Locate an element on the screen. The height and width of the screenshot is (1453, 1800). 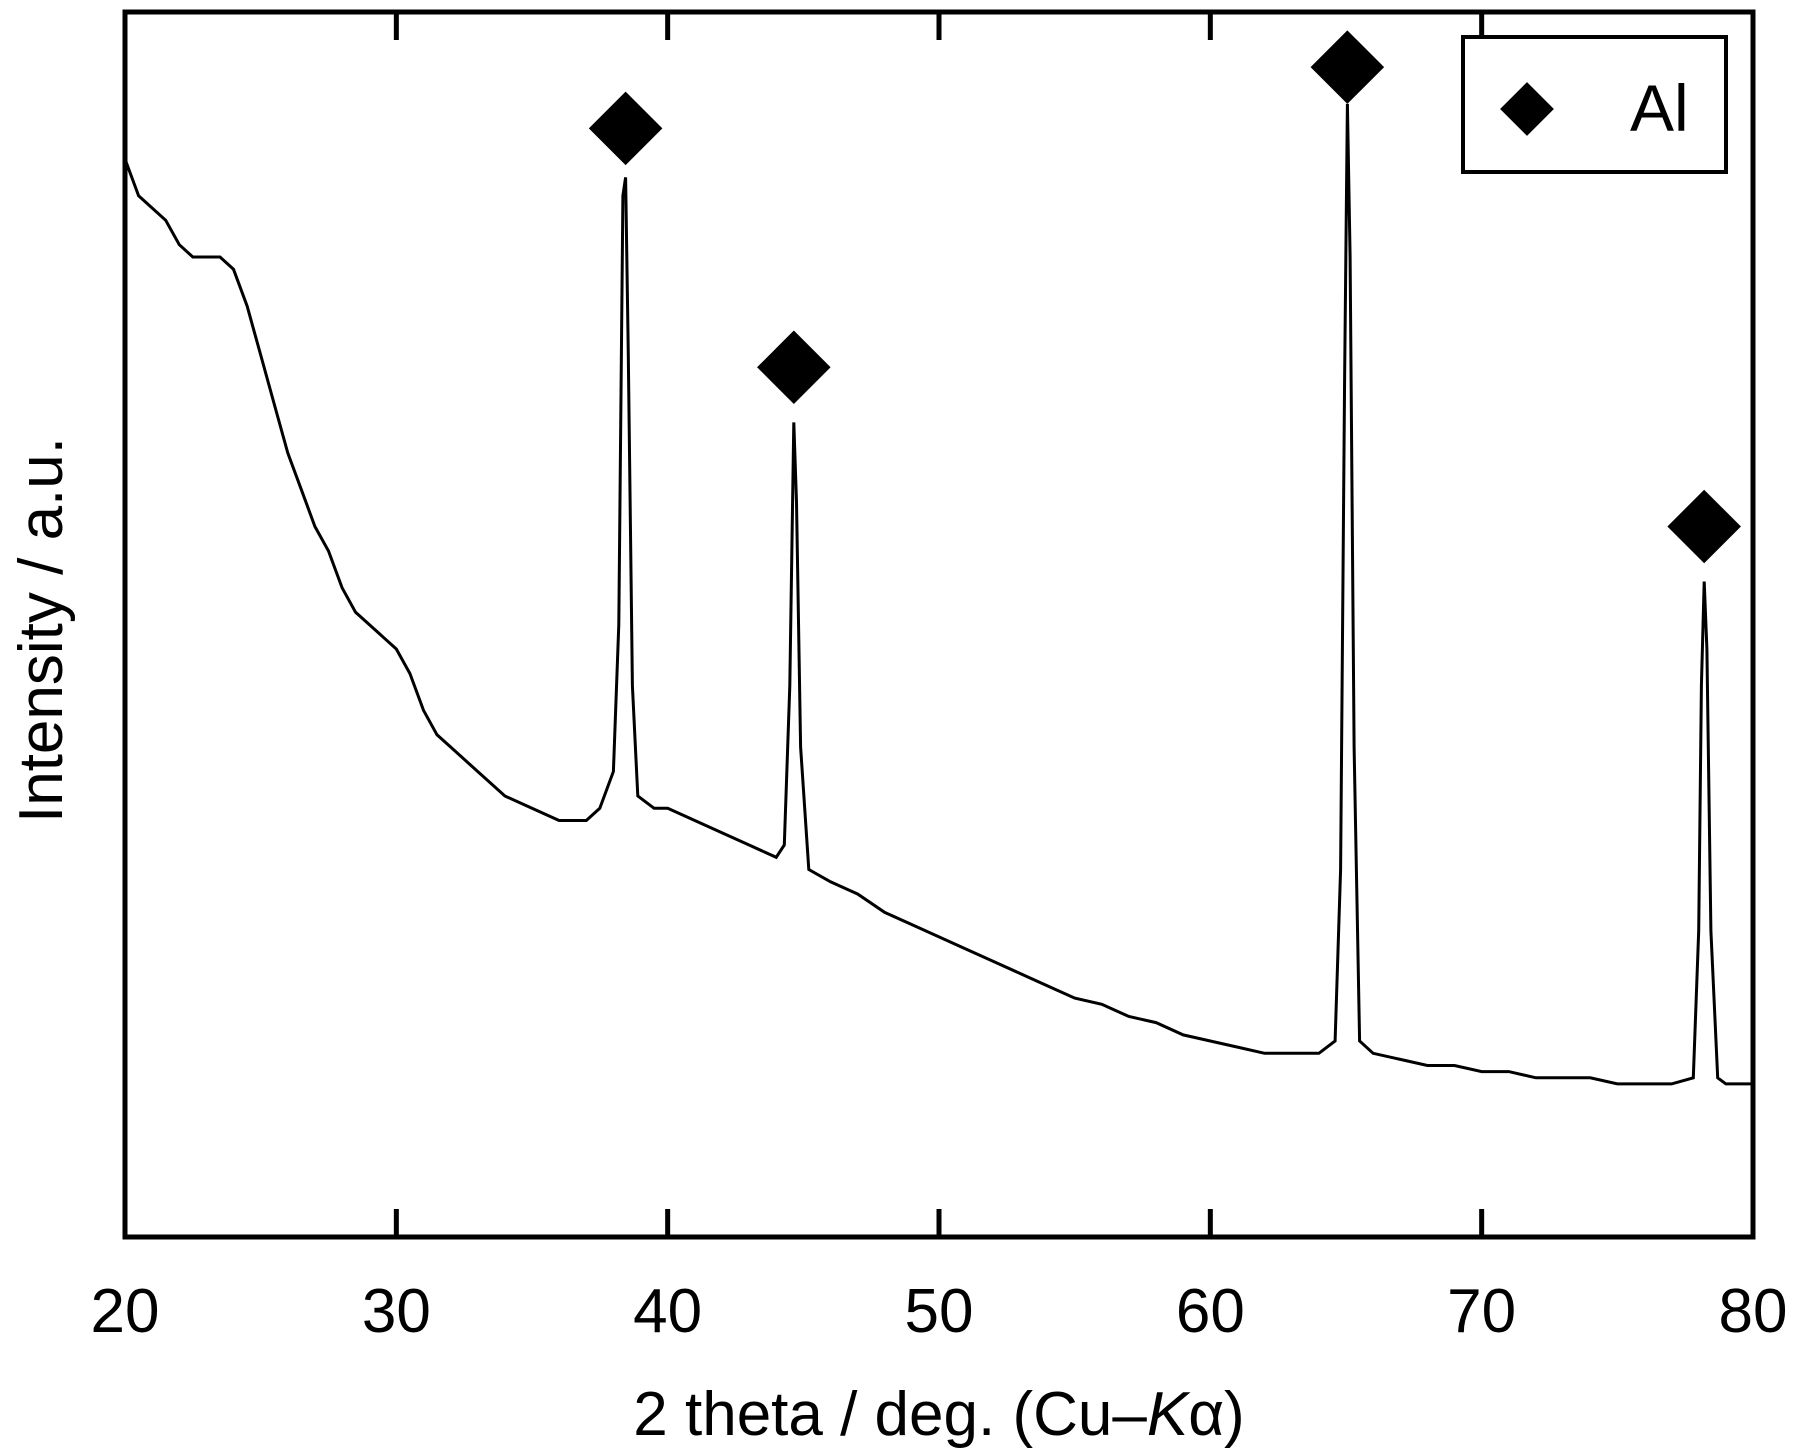
x-tick-label-40: 40 is located at coordinates (667, 1311).